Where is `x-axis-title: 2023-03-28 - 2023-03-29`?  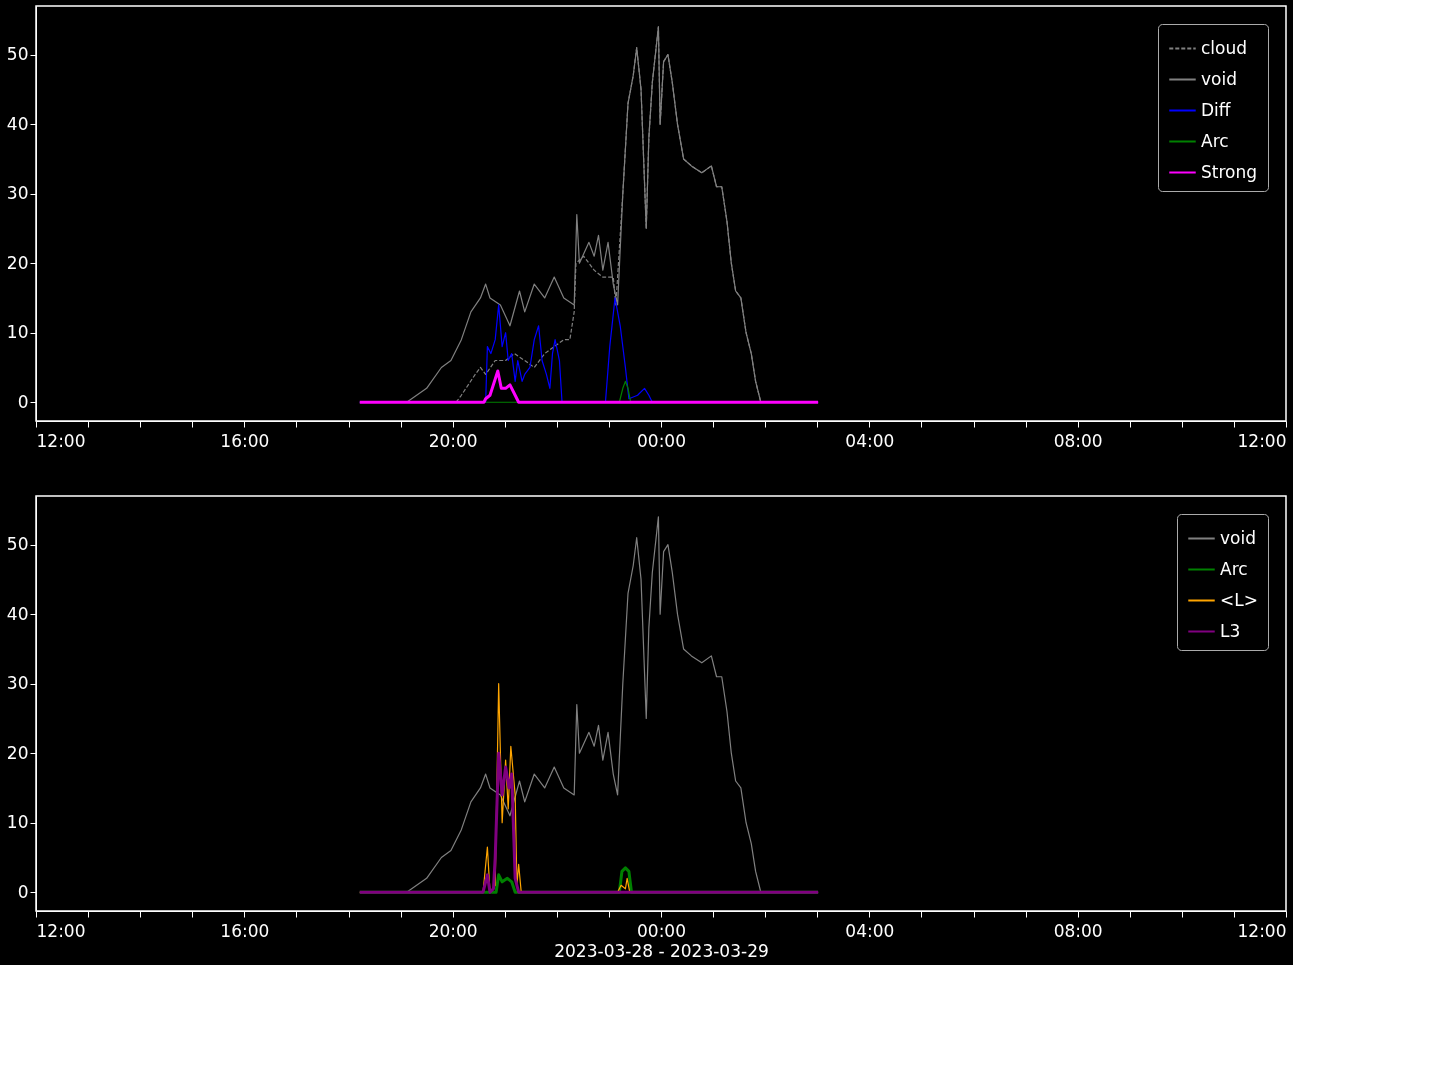
x-axis-title: 2023-03-28 - 2023-03-29 is located at coordinates (661, 950).